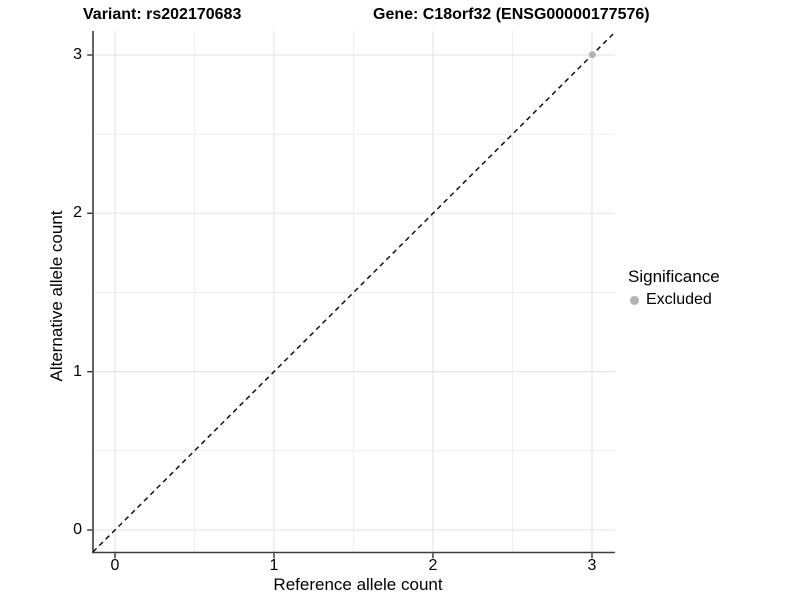  I want to click on y-tick-label: 1, so click(77, 371).